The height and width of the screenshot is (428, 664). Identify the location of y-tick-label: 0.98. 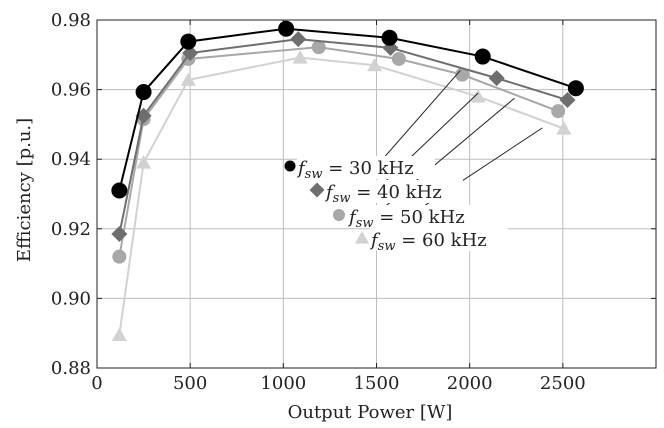
(71, 20).